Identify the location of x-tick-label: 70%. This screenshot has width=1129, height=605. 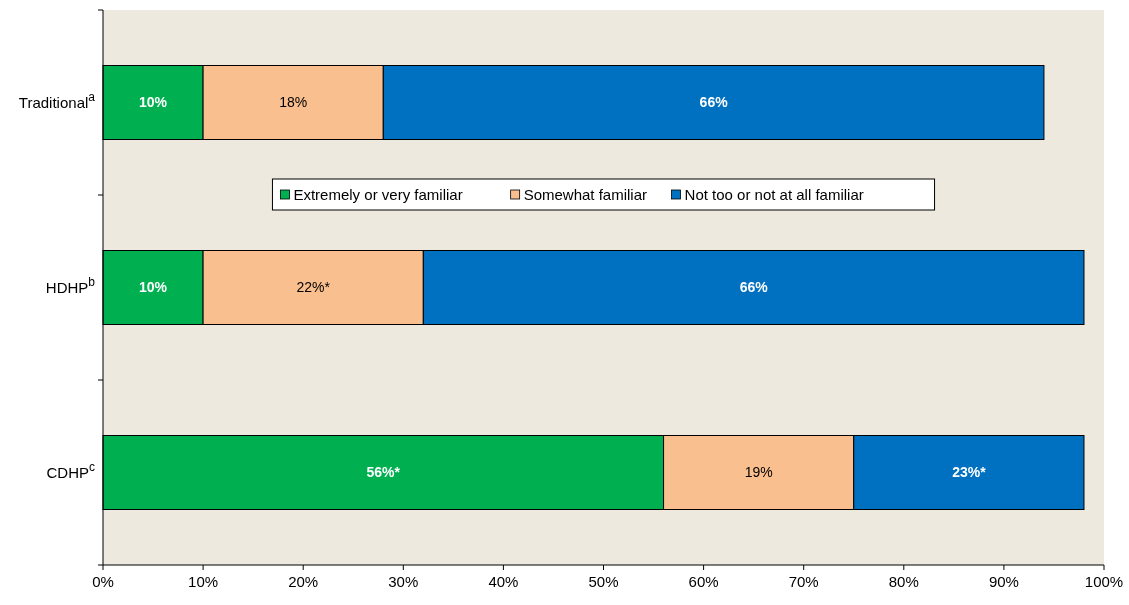
(803, 581).